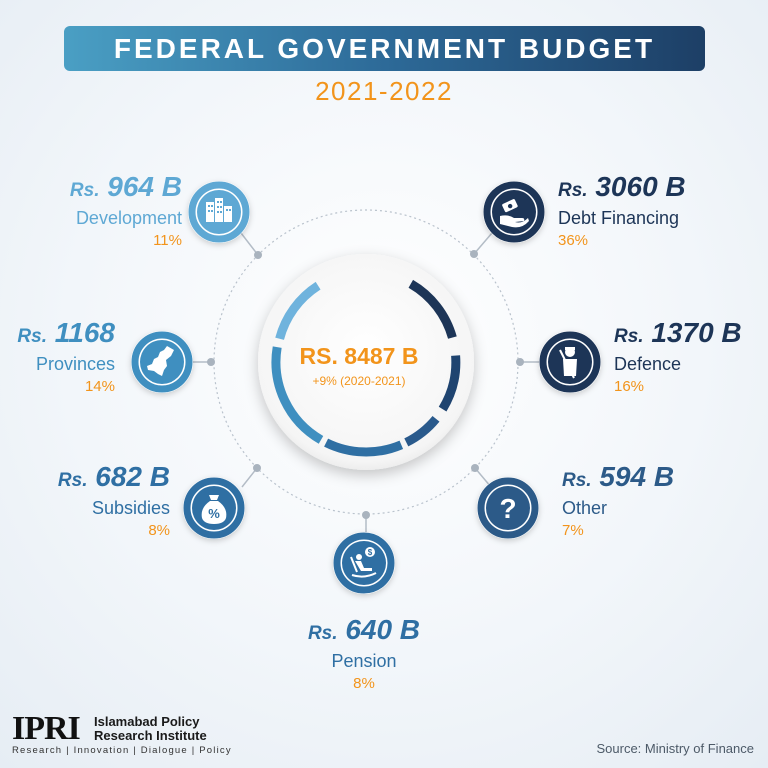 This screenshot has width=768, height=768. I want to click on label-pension: Rs. 640 B Pension 8%, so click(364, 654).